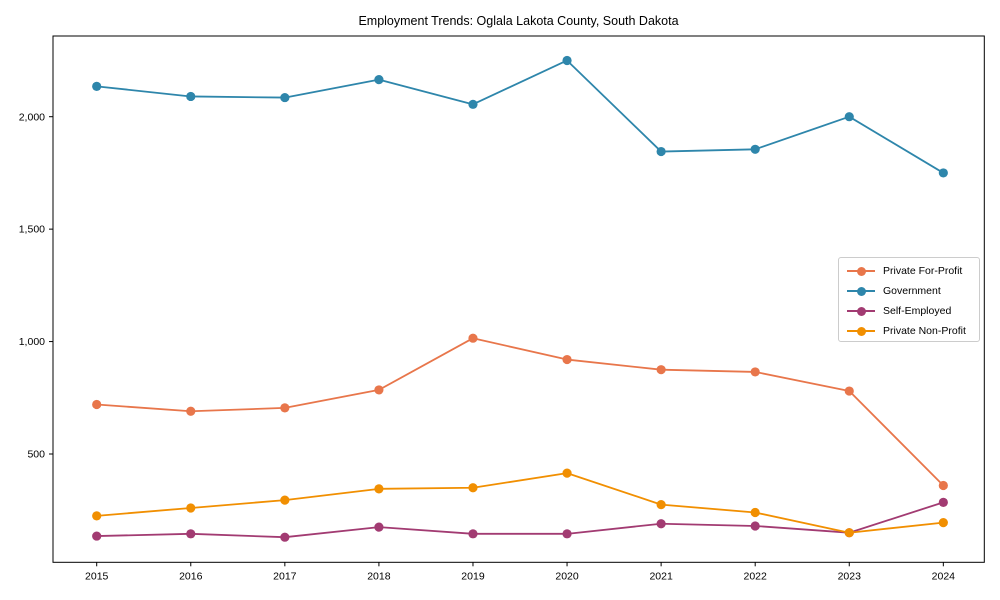 Image resolution: width=1000 pixels, height=600 pixels. What do you see at coordinates (917, 311) in the screenshot?
I see `legend-label: Self-Employed` at bounding box center [917, 311].